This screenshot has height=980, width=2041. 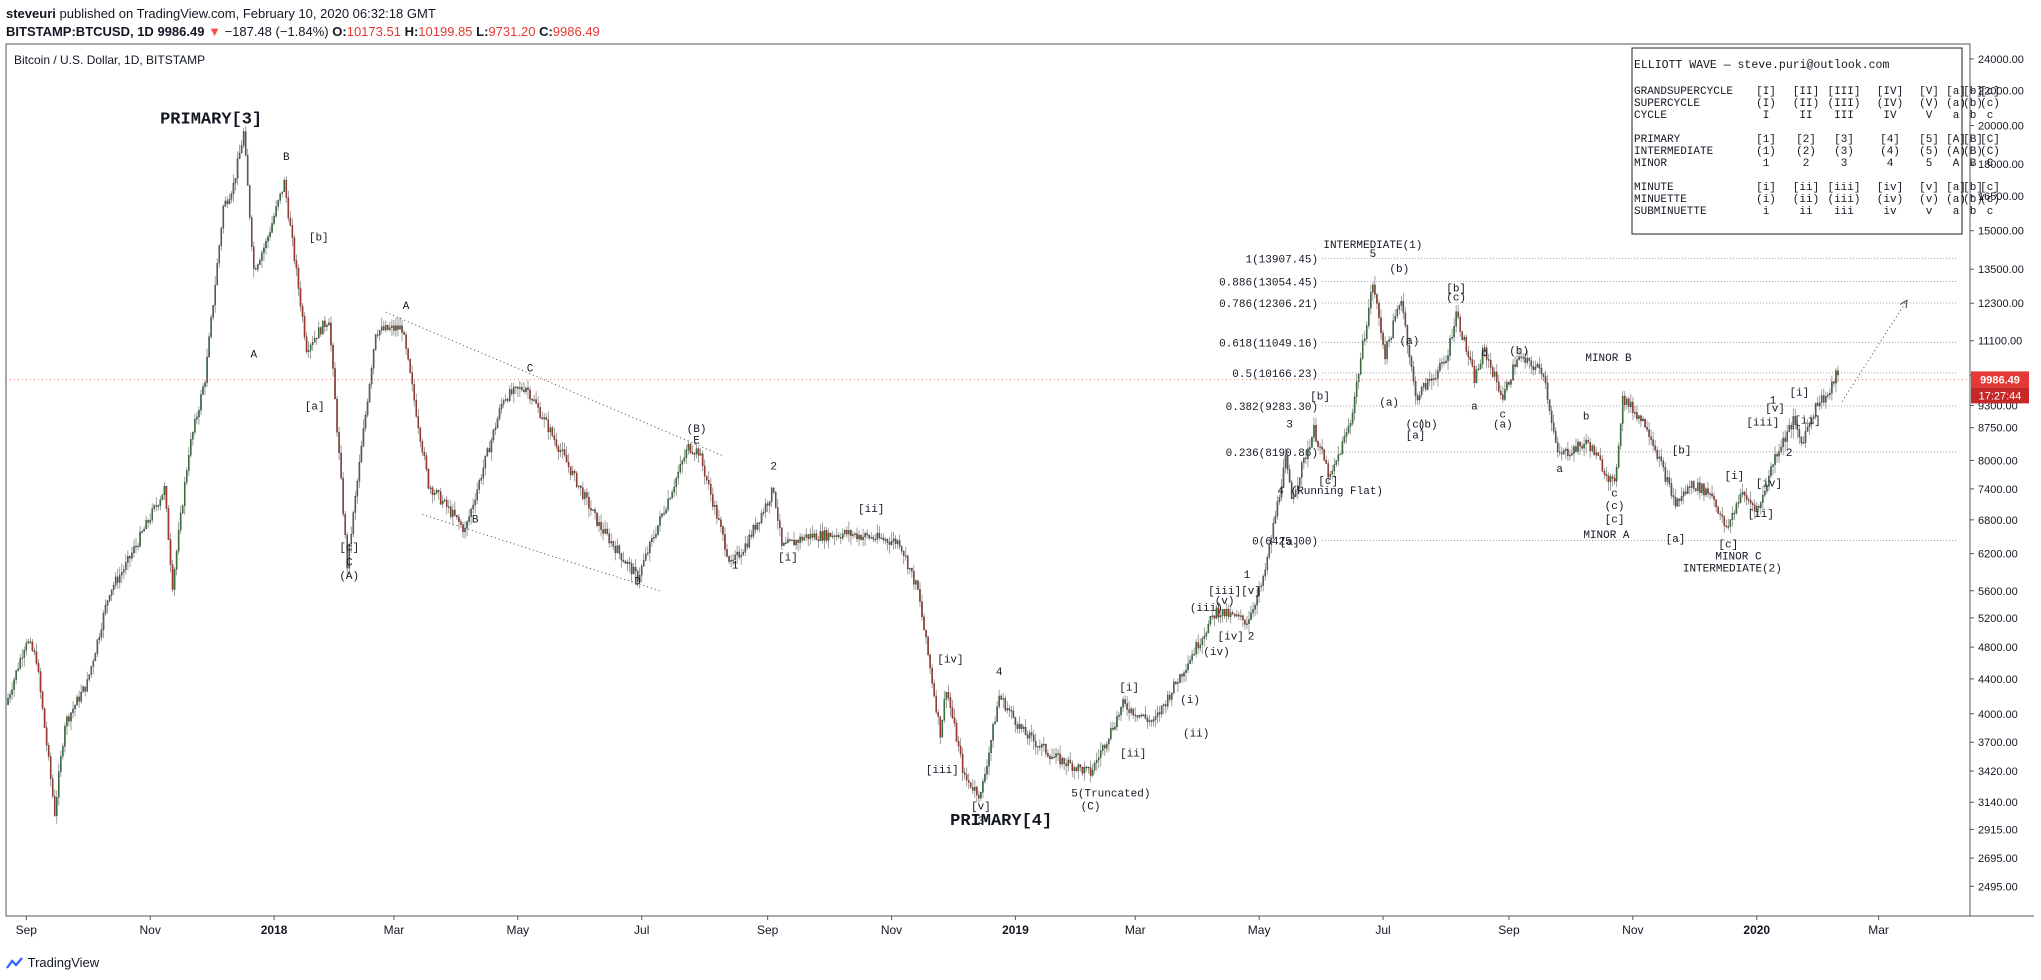 What do you see at coordinates (1929, 116) in the screenshot?
I see `legend-wave-mark: V` at bounding box center [1929, 116].